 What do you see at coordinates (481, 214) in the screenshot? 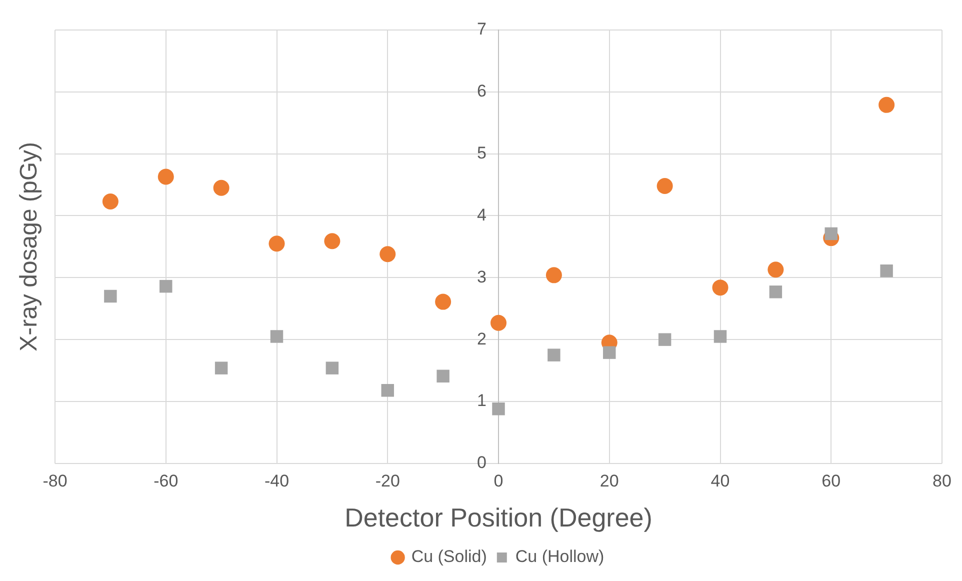
I see `y-tick-label: 4` at bounding box center [481, 214].